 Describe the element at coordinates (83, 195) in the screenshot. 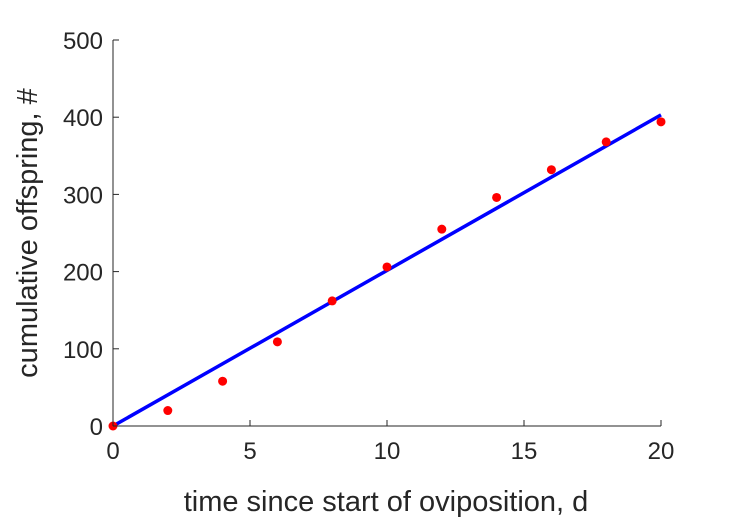

I see `y-tick-label: 300` at that location.